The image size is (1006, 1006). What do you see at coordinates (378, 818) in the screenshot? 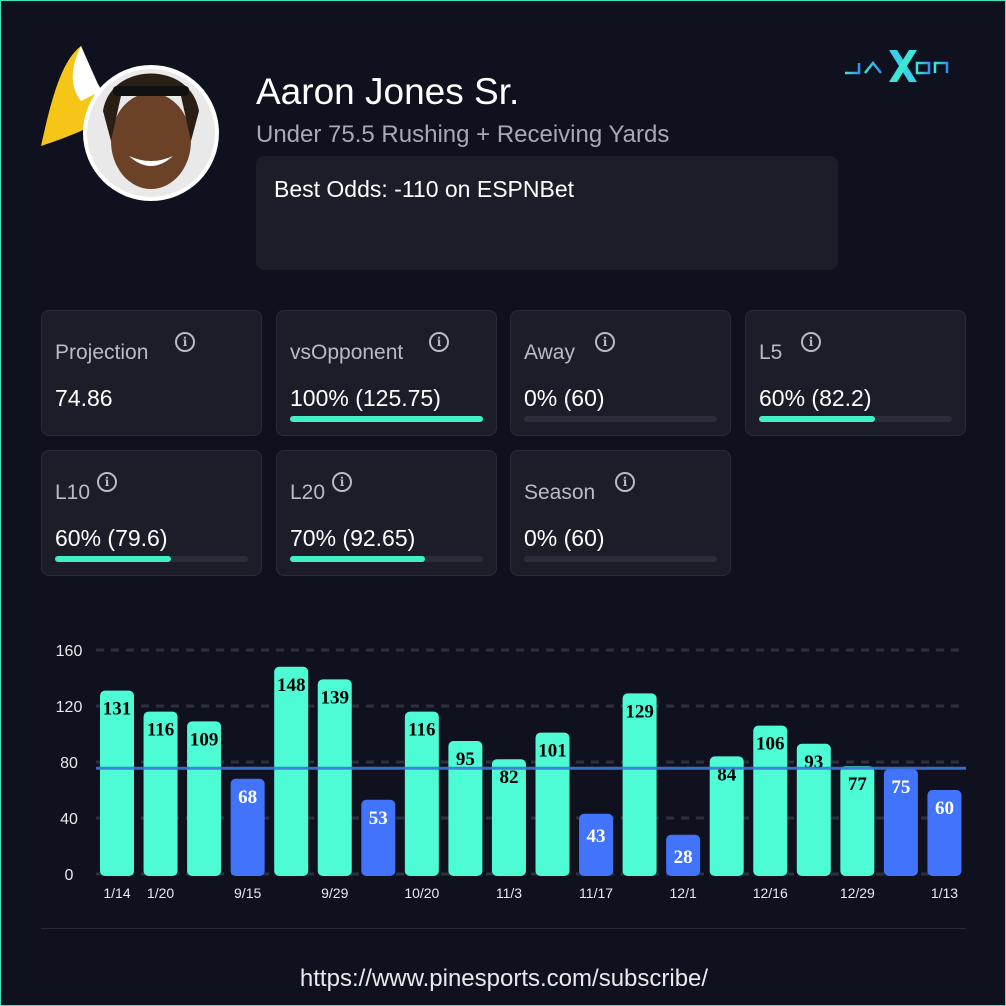
I see `bar-value-label: 53` at bounding box center [378, 818].